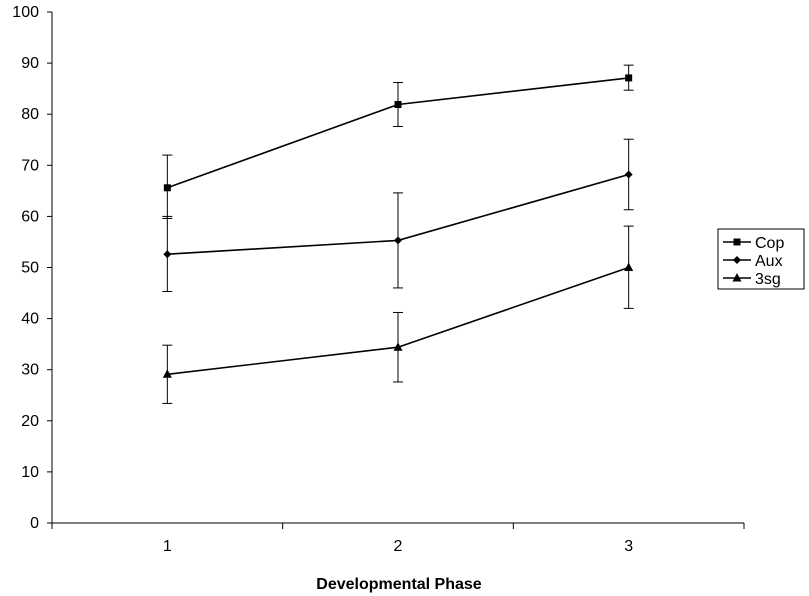  Describe the element at coordinates (737, 277) in the screenshot. I see `legend-marker-3sg` at that location.